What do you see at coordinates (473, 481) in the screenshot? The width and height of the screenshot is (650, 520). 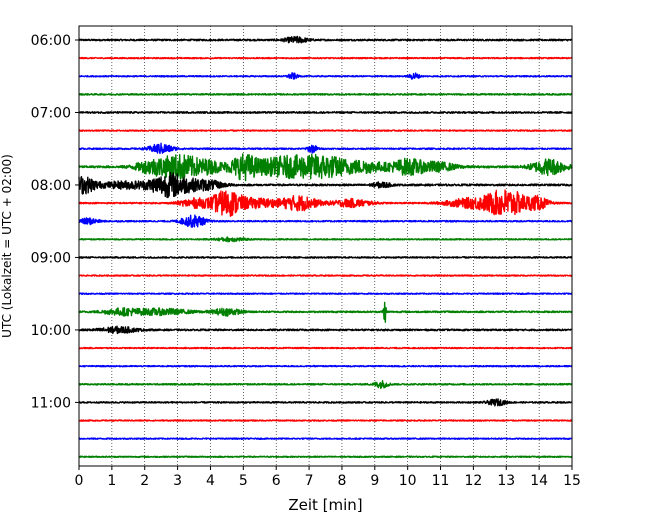 I see `x-tick-label: 12` at bounding box center [473, 481].